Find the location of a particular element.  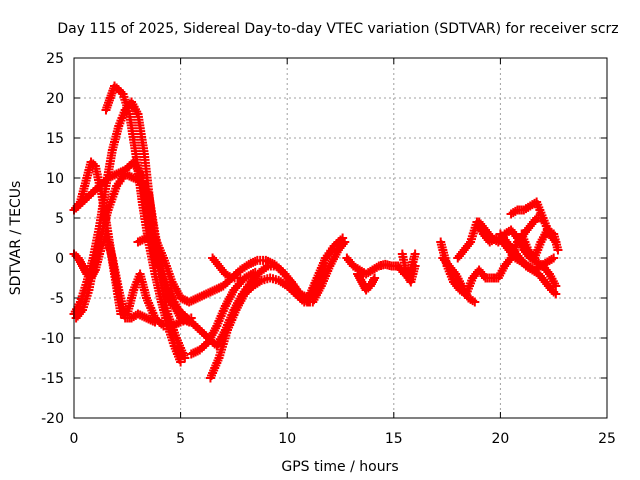

x-tick-label: 10 is located at coordinates (287, 439).